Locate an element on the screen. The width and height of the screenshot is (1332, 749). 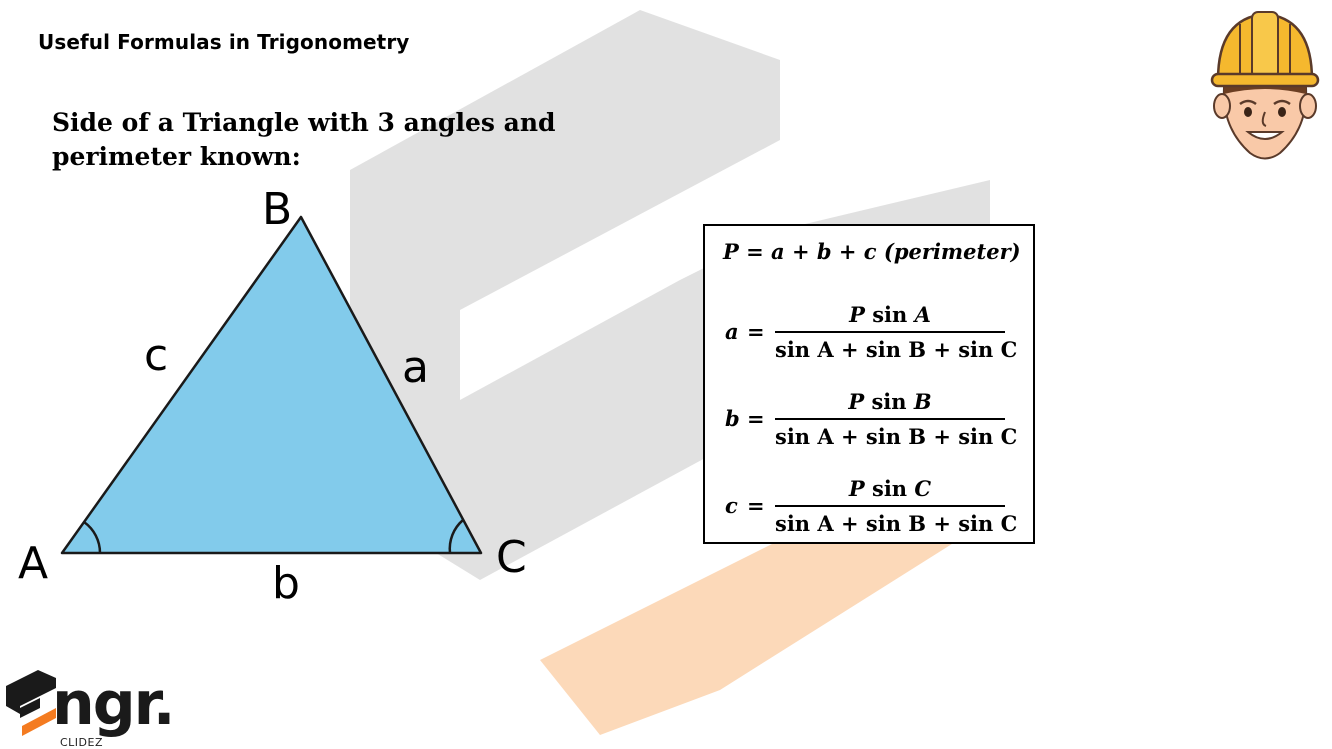
brand-logo: ngr. is located at coordinates (91, 704).